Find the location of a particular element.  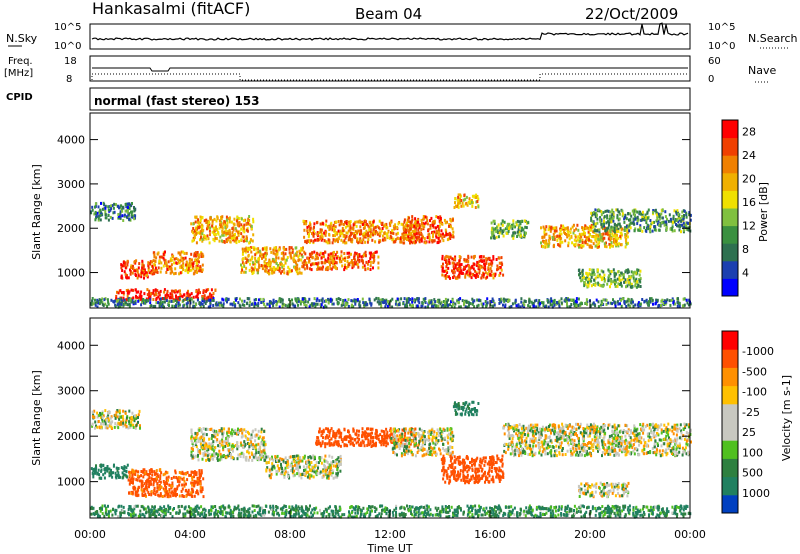

station-title: Hankasalmi (fitACF) is located at coordinates (171, 9).